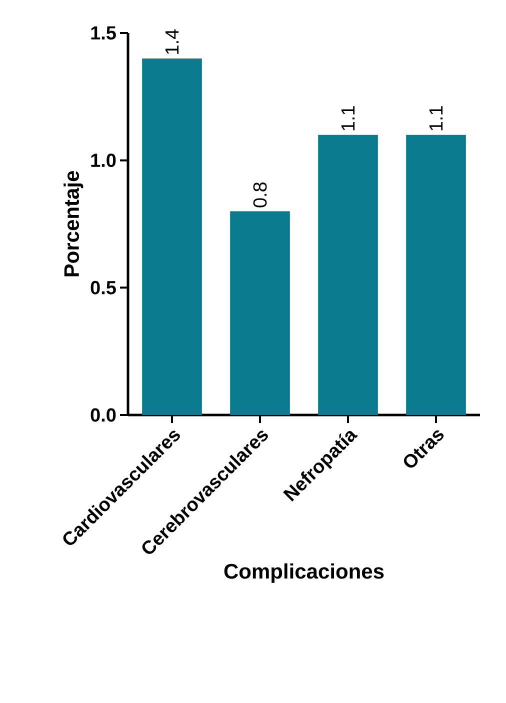 This screenshot has width=506, height=703. I want to click on y-tick-label: 1.0, so click(103, 161).